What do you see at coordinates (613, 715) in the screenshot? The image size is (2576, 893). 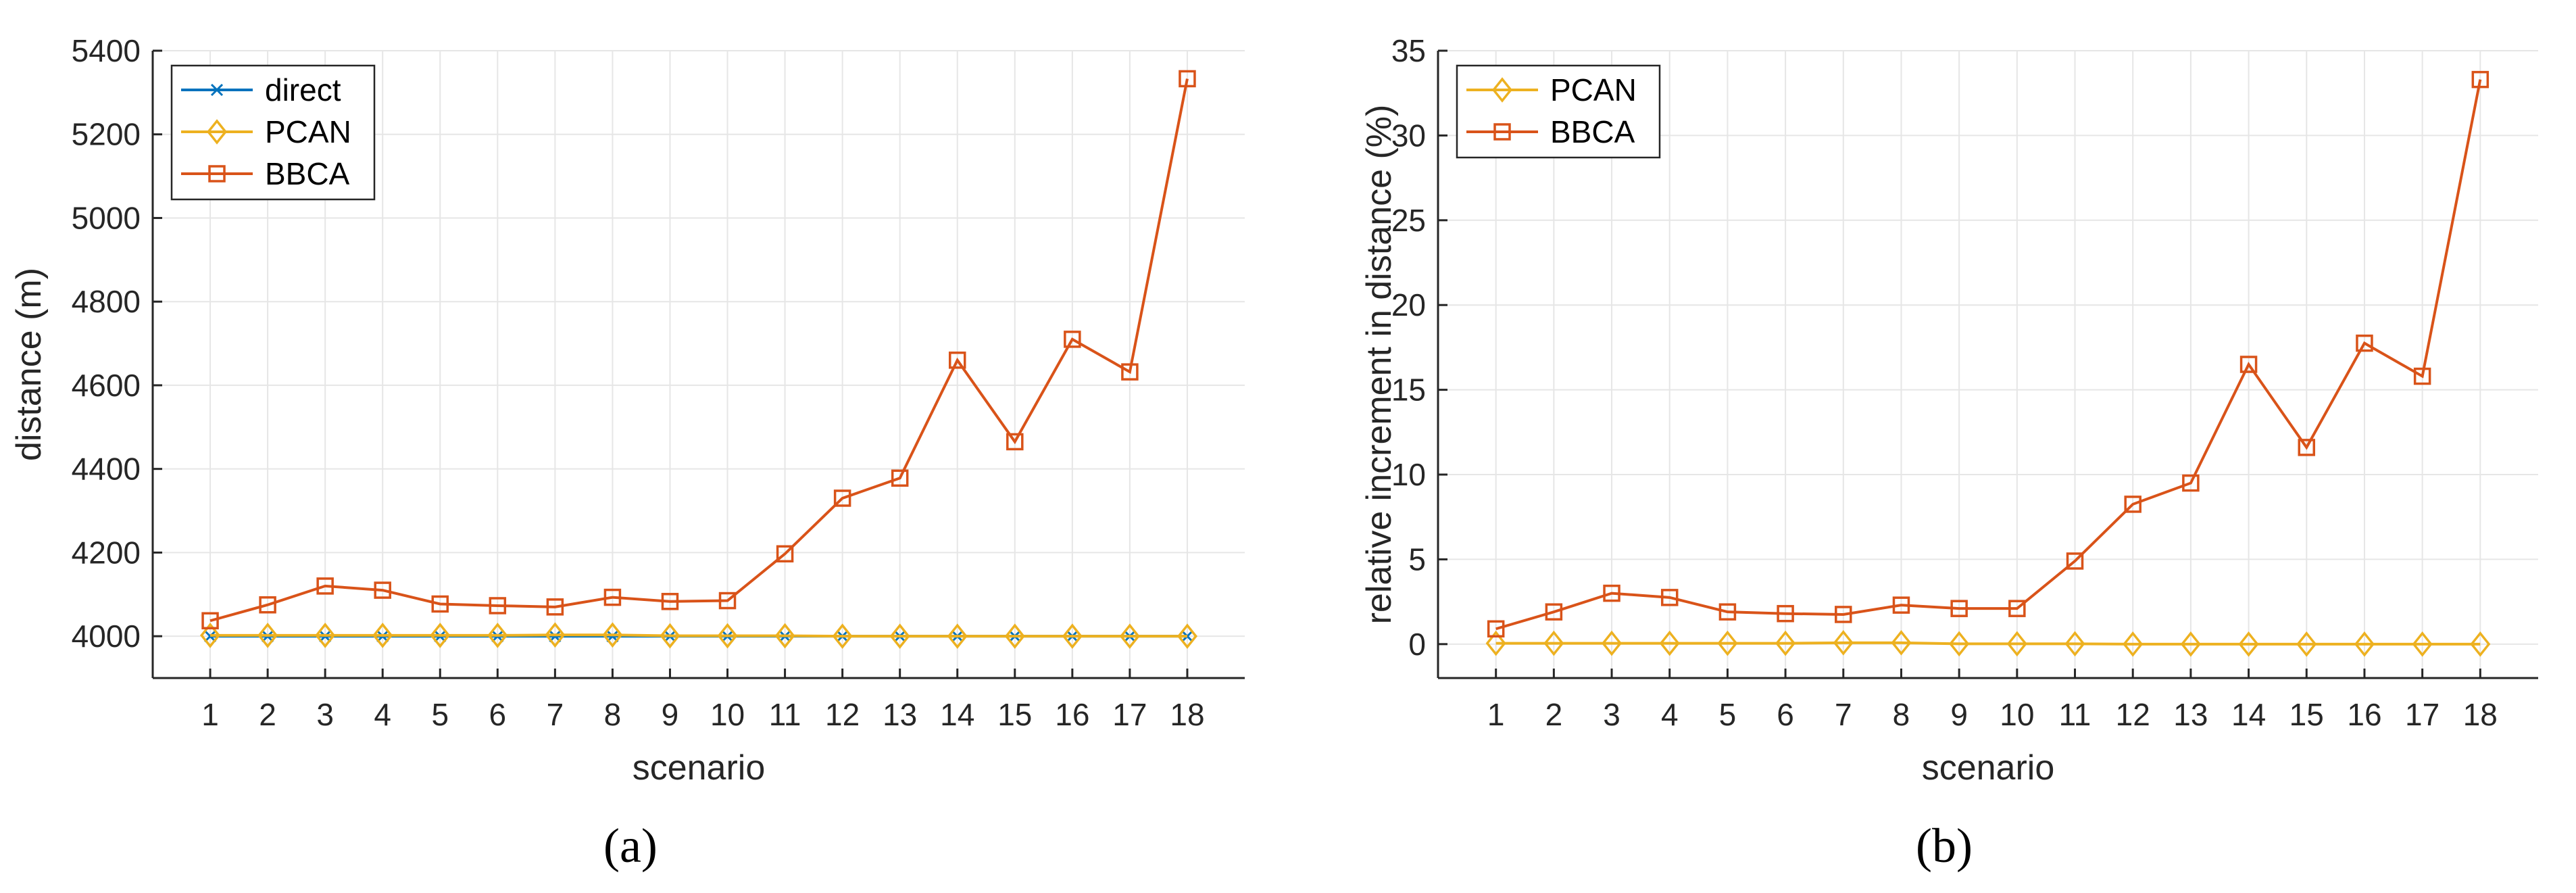 I see `x-tick-label: 8` at bounding box center [613, 715].